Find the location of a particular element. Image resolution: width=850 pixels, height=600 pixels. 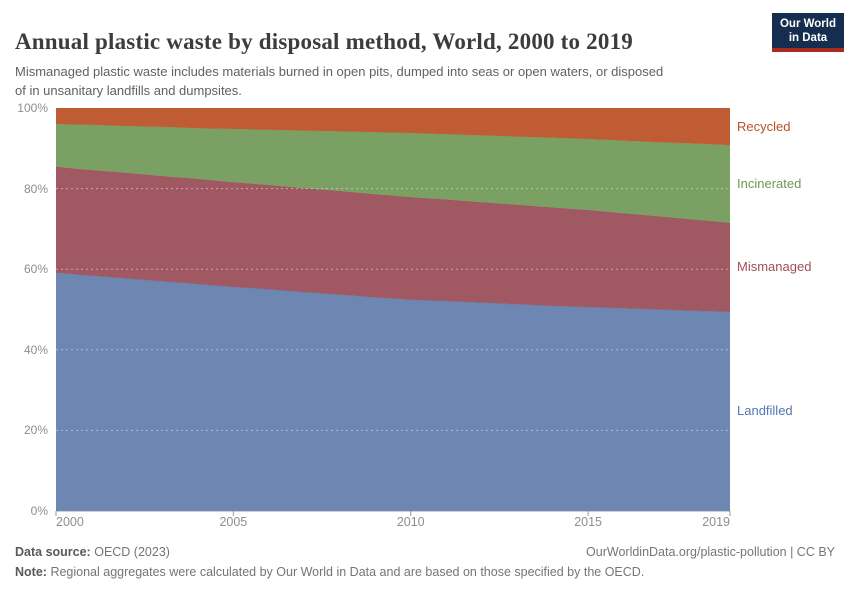

series-label-landfilled: Landfilled is located at coordinates (765, 411).